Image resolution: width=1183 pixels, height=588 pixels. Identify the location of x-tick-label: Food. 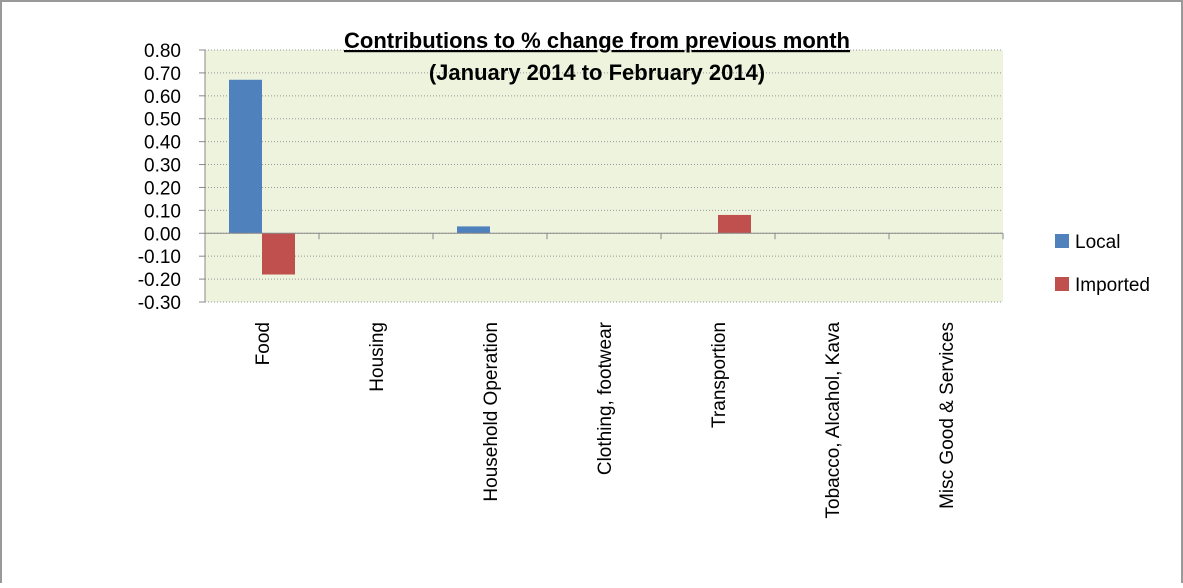
(263, 343).